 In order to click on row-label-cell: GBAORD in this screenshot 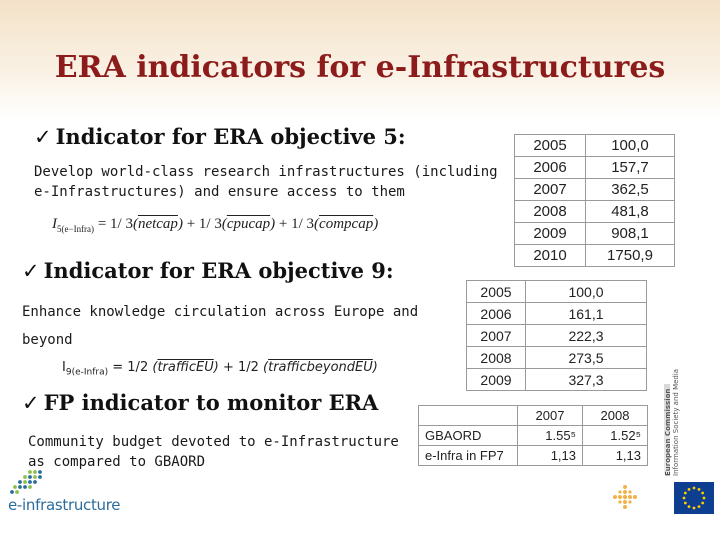, I will do `click(468, 435)`.